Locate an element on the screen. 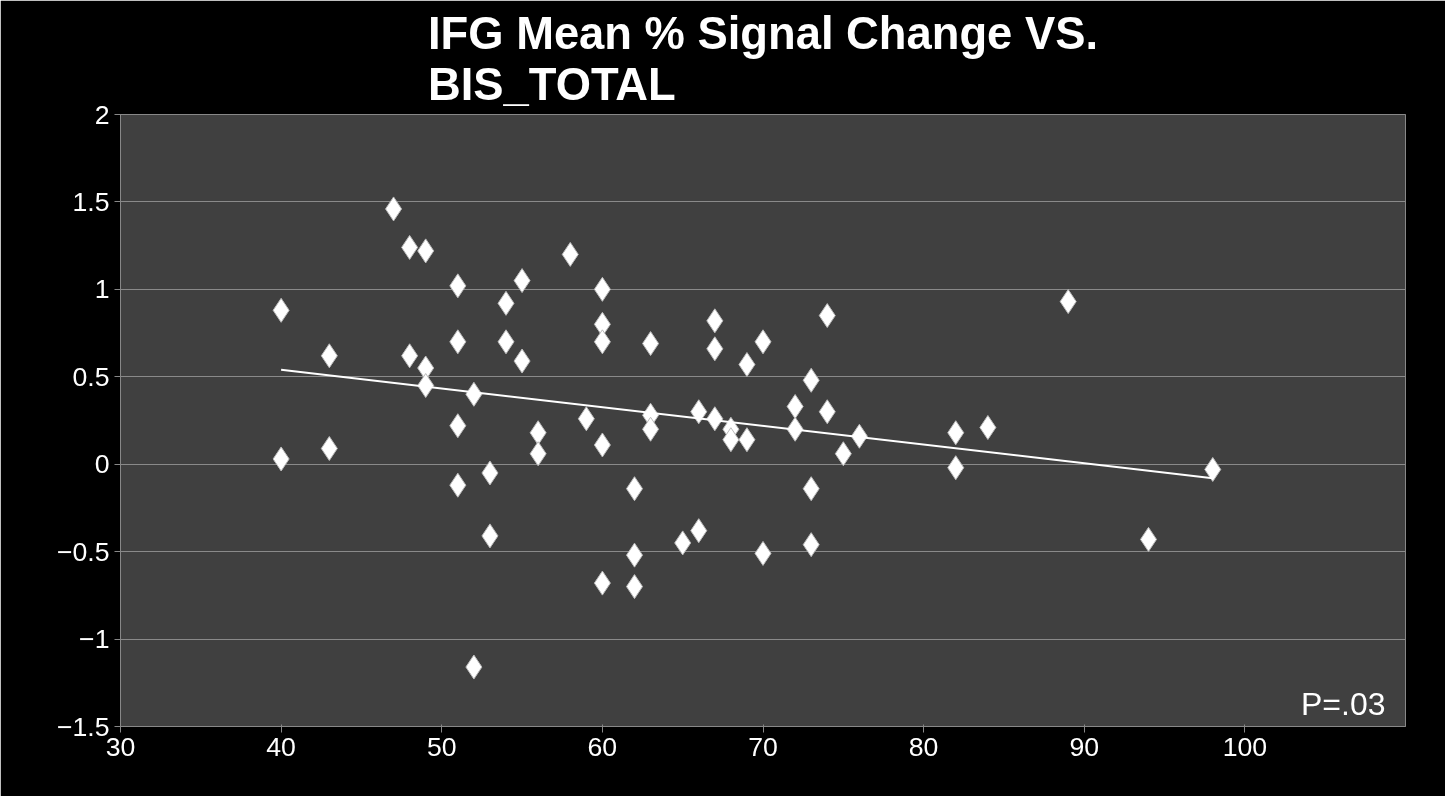  x-tick-label: 60 is located at coordinates (602, 746).